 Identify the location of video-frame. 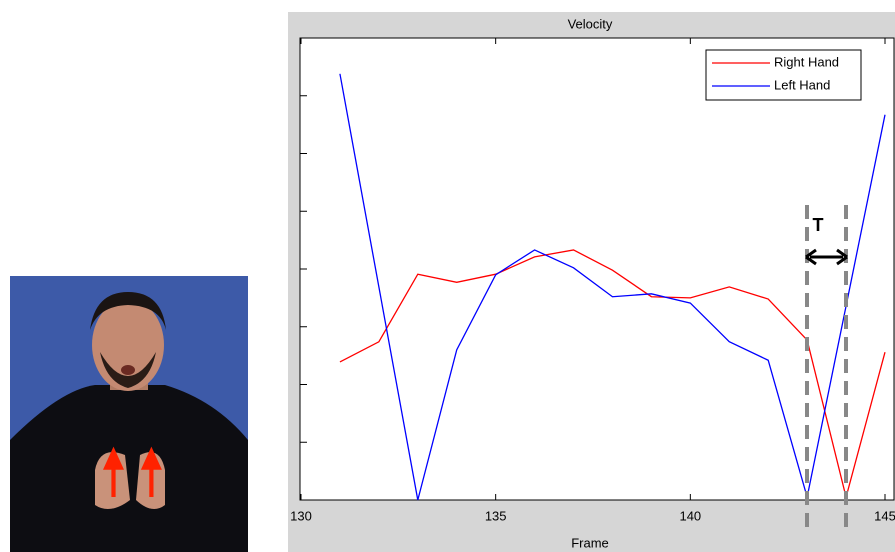
(129, 414).